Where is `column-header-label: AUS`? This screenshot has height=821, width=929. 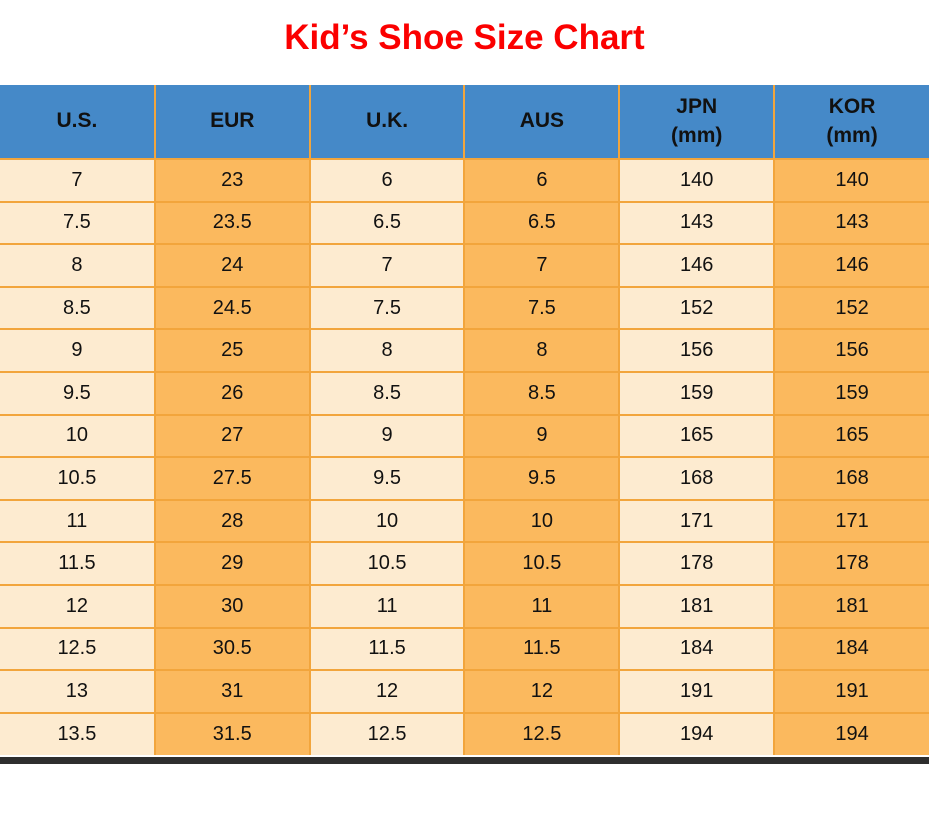 column-header-label: AUS is located at coordinates (542, 121).